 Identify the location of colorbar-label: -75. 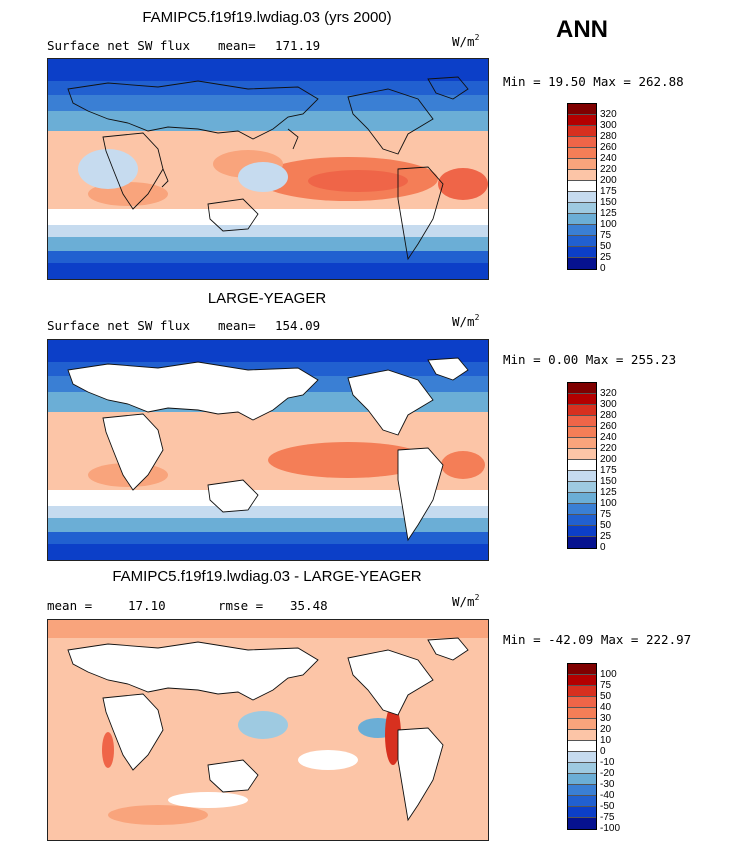
(607, 817).